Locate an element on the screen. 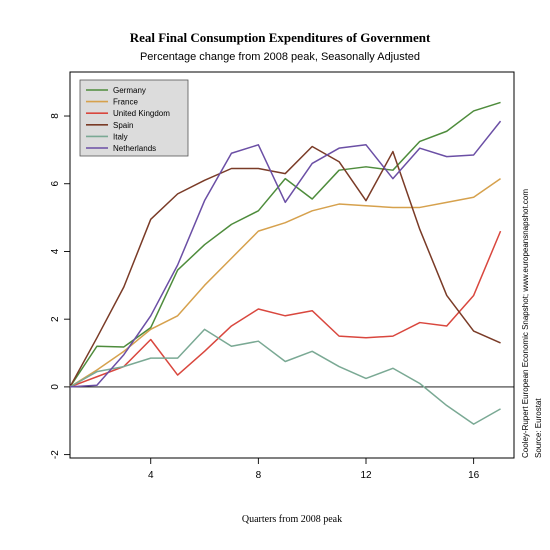 This screenshot has width=550, height=550. x-tick-label: 4 is located at coordinates (151, 475).